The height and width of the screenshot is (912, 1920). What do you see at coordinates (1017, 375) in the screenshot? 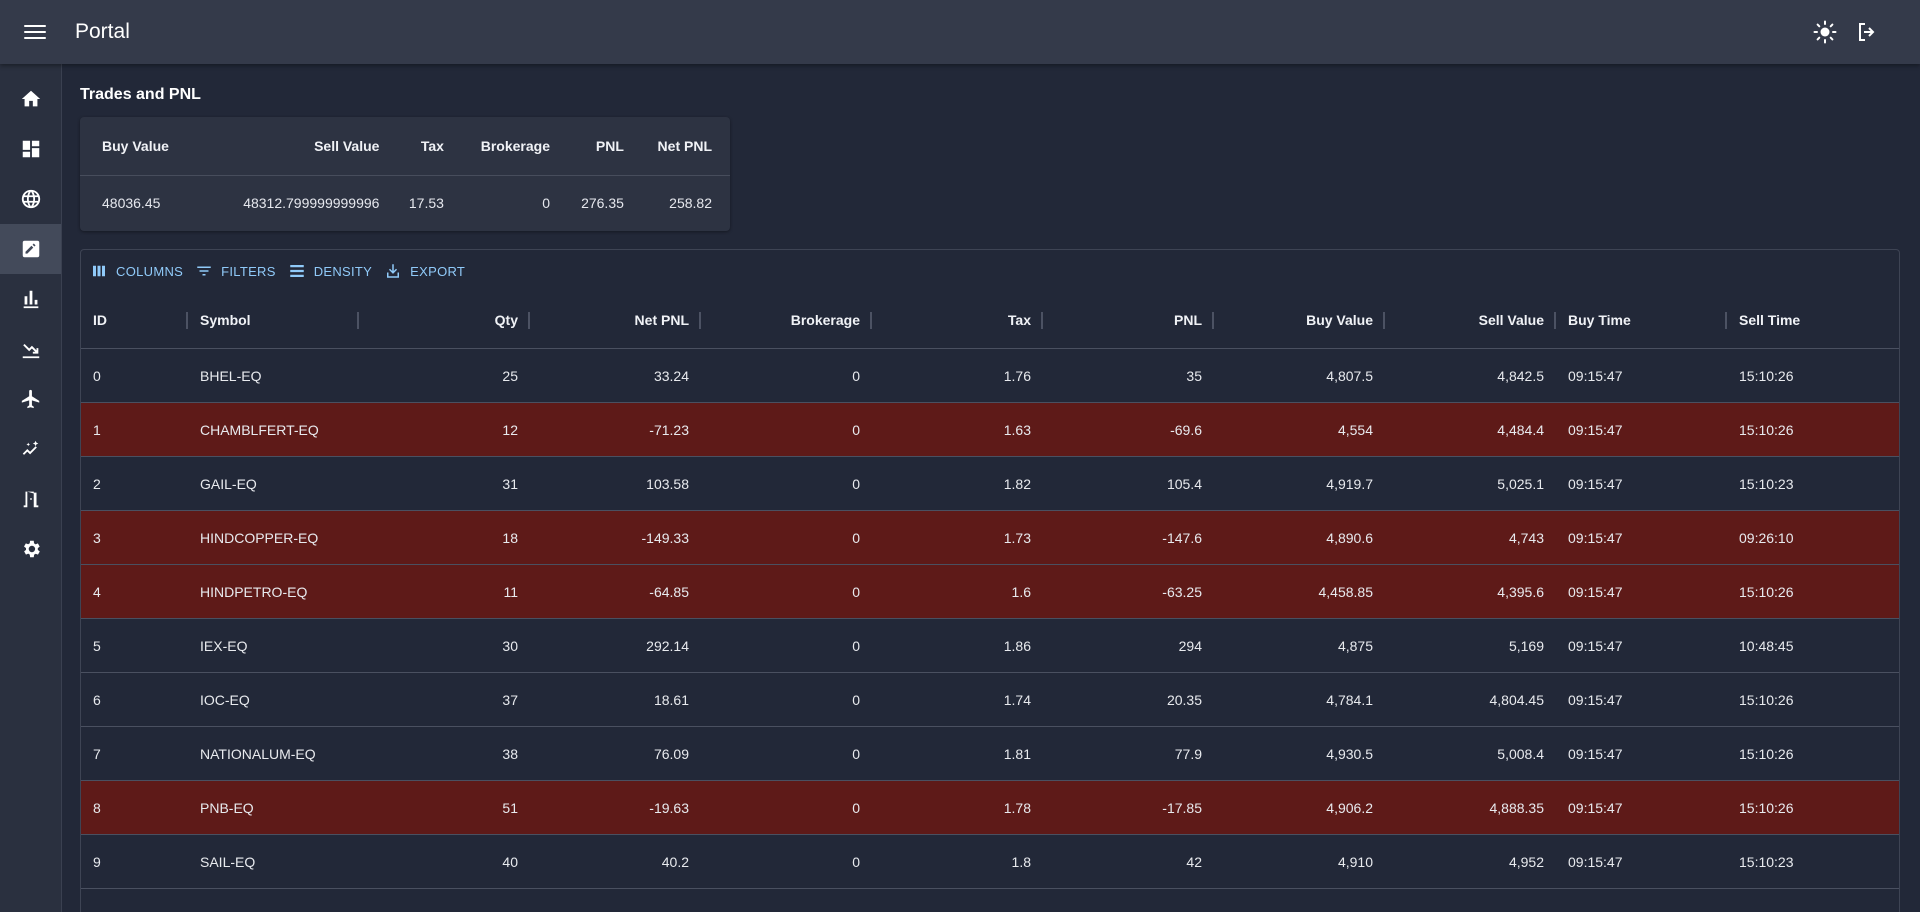
I see `cell-tax: 1.76` at bounding box center [1017, 375].